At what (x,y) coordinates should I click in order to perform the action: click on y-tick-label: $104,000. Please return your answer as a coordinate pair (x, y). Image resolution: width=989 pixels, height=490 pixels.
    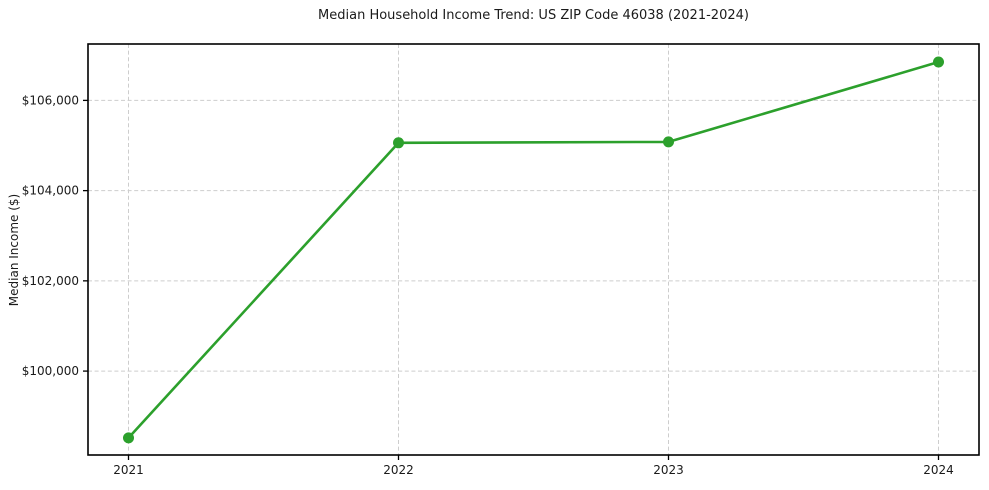
    Looking at the image, I should click on (50, 191).